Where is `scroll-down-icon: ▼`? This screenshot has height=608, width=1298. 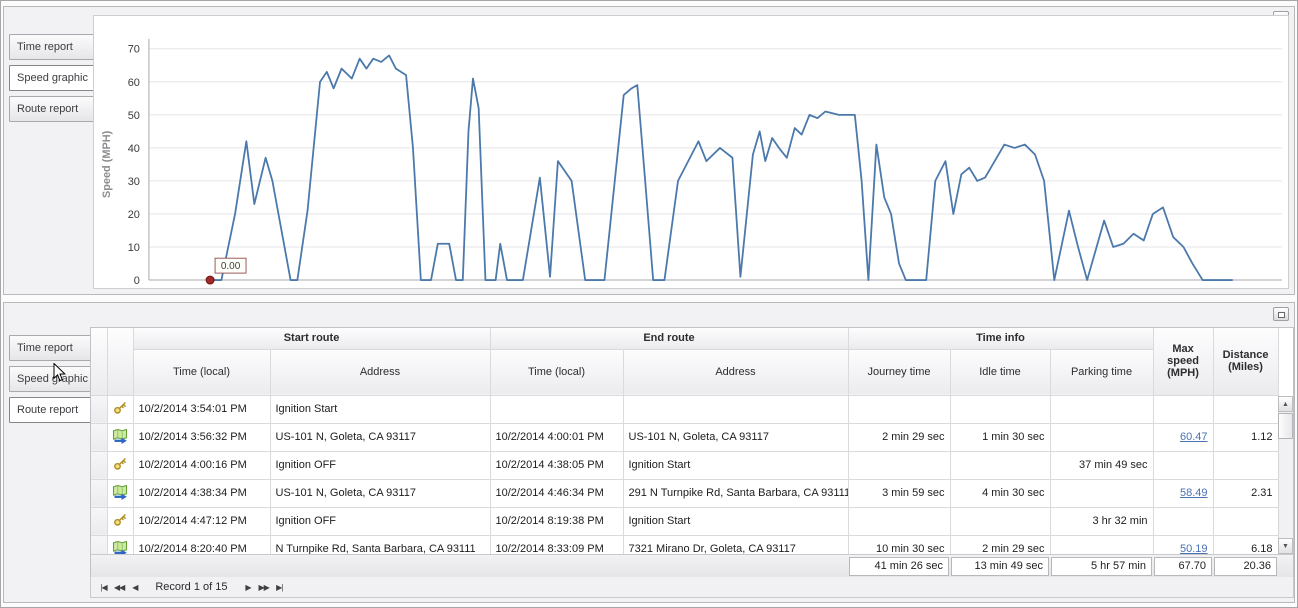 scroll-down-icon: ▼ is located at coordinates (1285, 546).